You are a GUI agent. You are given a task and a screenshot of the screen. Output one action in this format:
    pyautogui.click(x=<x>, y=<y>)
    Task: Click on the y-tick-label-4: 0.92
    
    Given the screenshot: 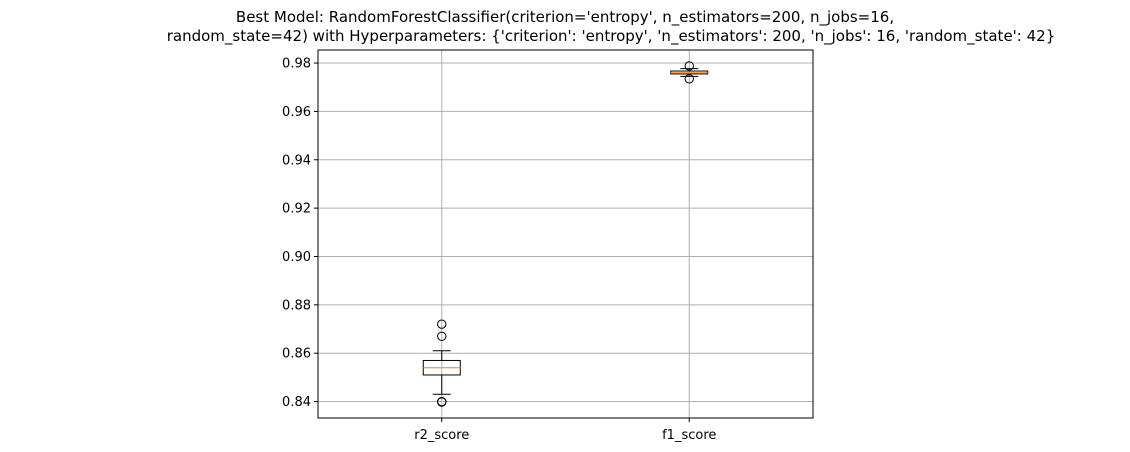 What is the action you would take?
    pyautogui.click(x=296, y=209)
    